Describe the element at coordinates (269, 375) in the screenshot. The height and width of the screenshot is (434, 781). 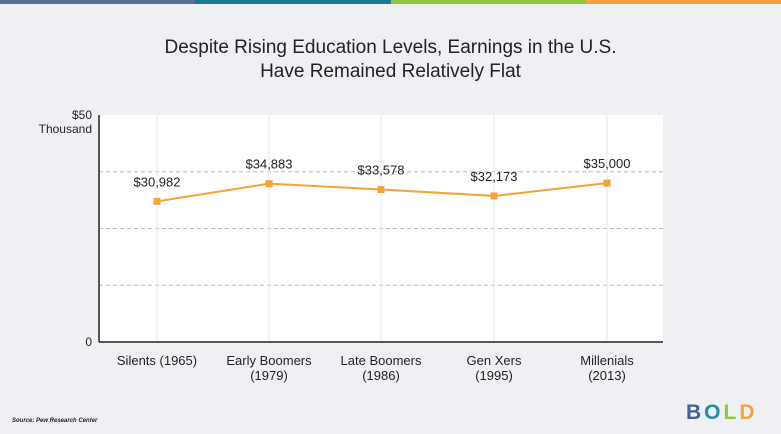
I see `x-tick-label: (1979)` at that location.